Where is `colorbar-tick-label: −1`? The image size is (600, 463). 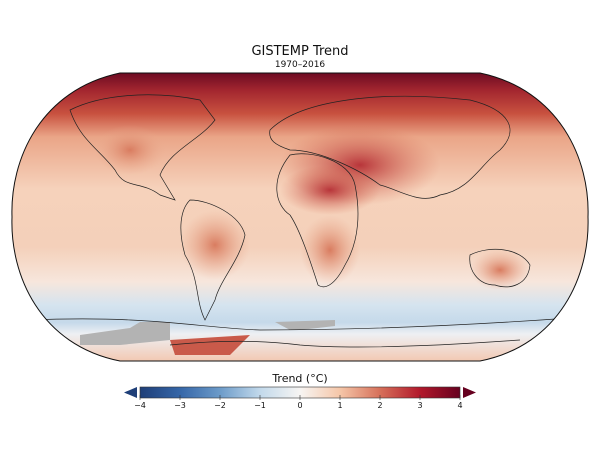 colorbar-tick-label: −1 is located at coordinates (260, 405).